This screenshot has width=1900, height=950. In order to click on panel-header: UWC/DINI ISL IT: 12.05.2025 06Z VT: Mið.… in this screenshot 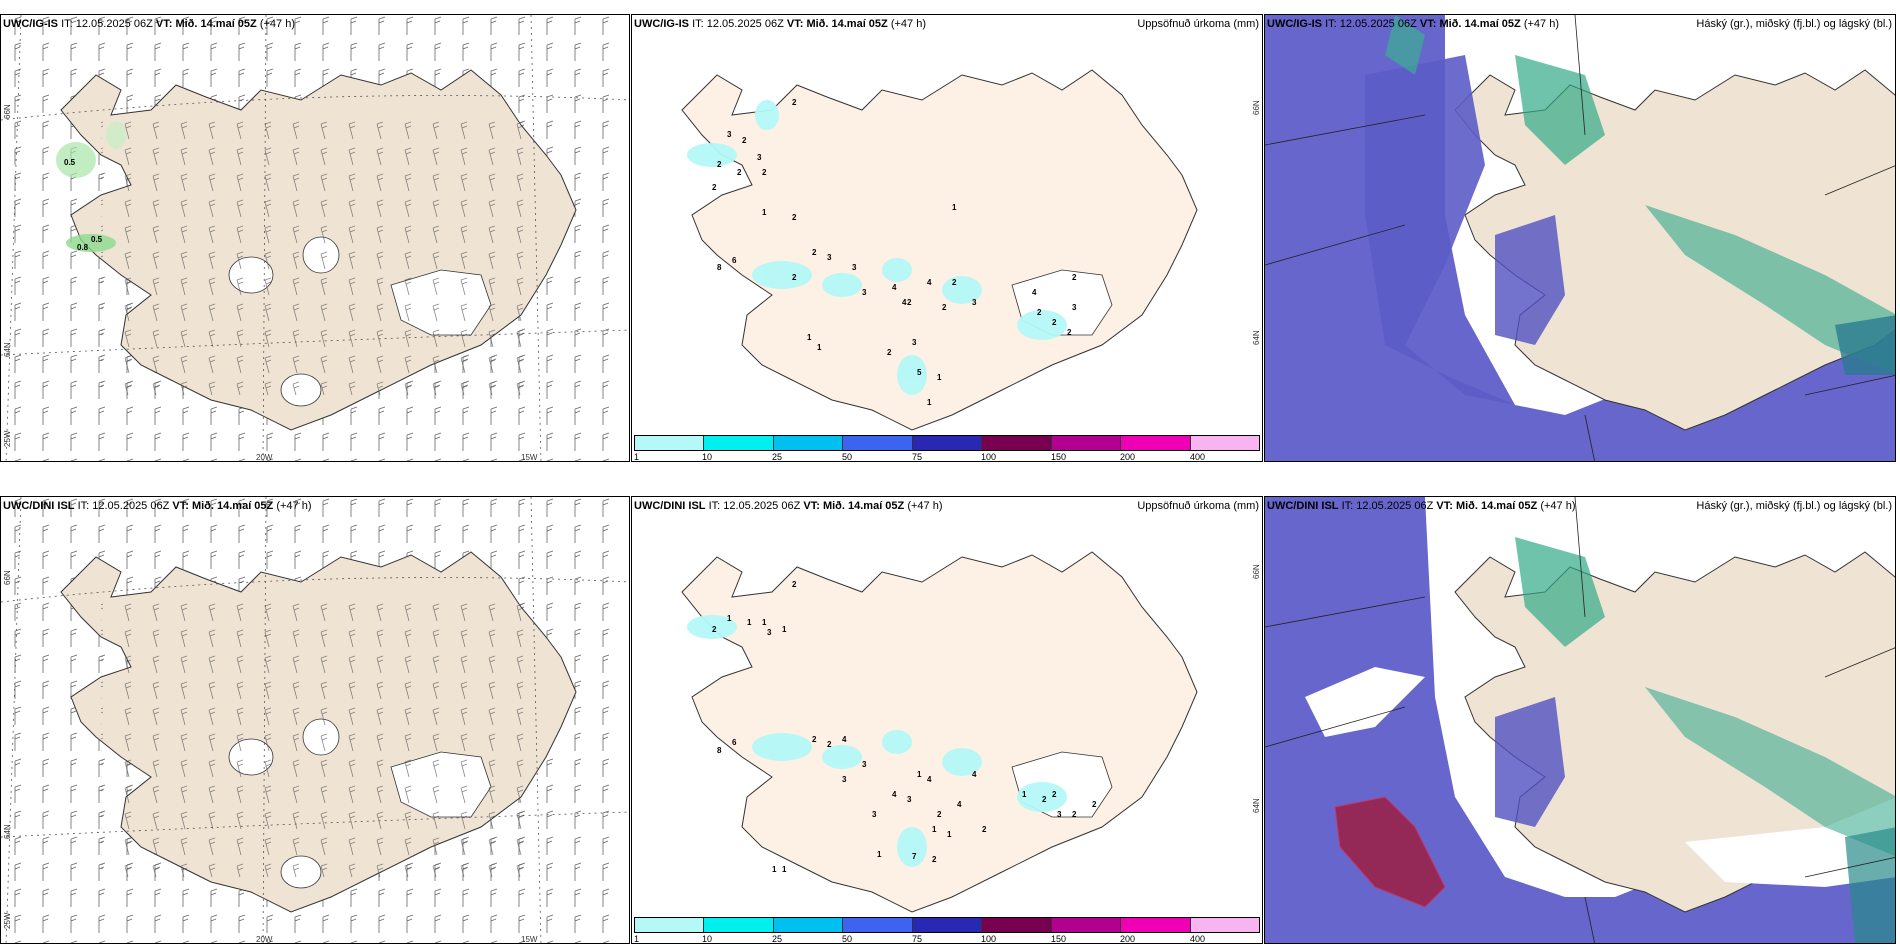, I will do `click(157, 506)`.